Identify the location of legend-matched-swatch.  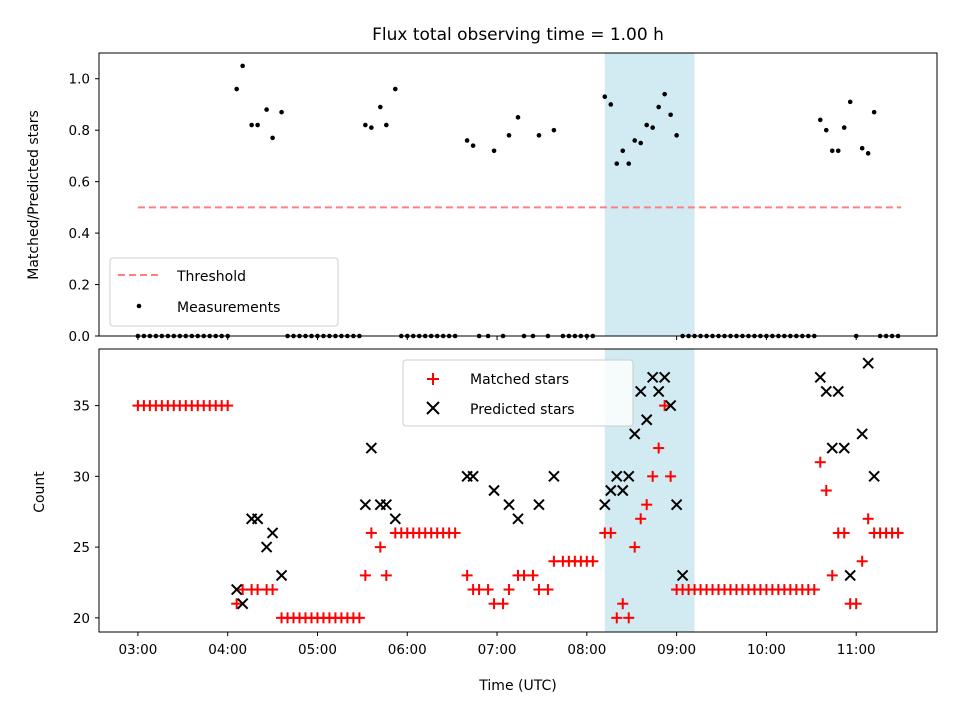
(433, 379).